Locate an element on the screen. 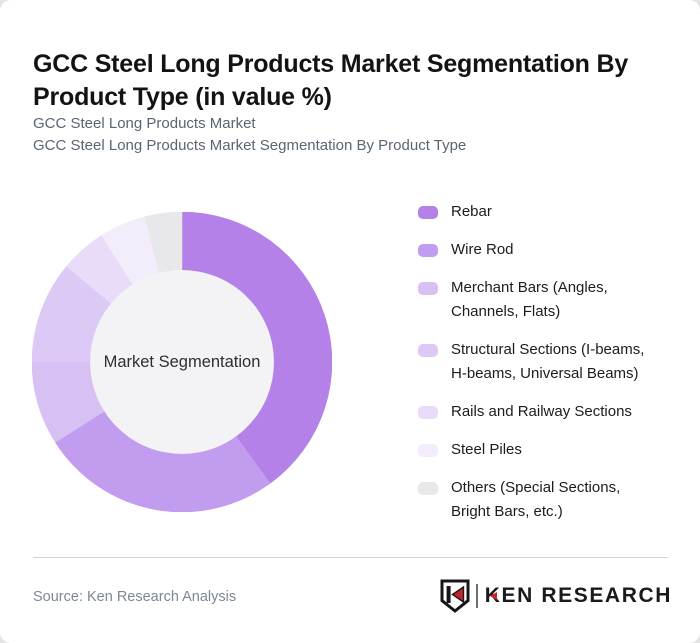 The height and width of the screenshot is (643, 700). logo-k-red-arrow-icon is located at coordinates (493, 596).